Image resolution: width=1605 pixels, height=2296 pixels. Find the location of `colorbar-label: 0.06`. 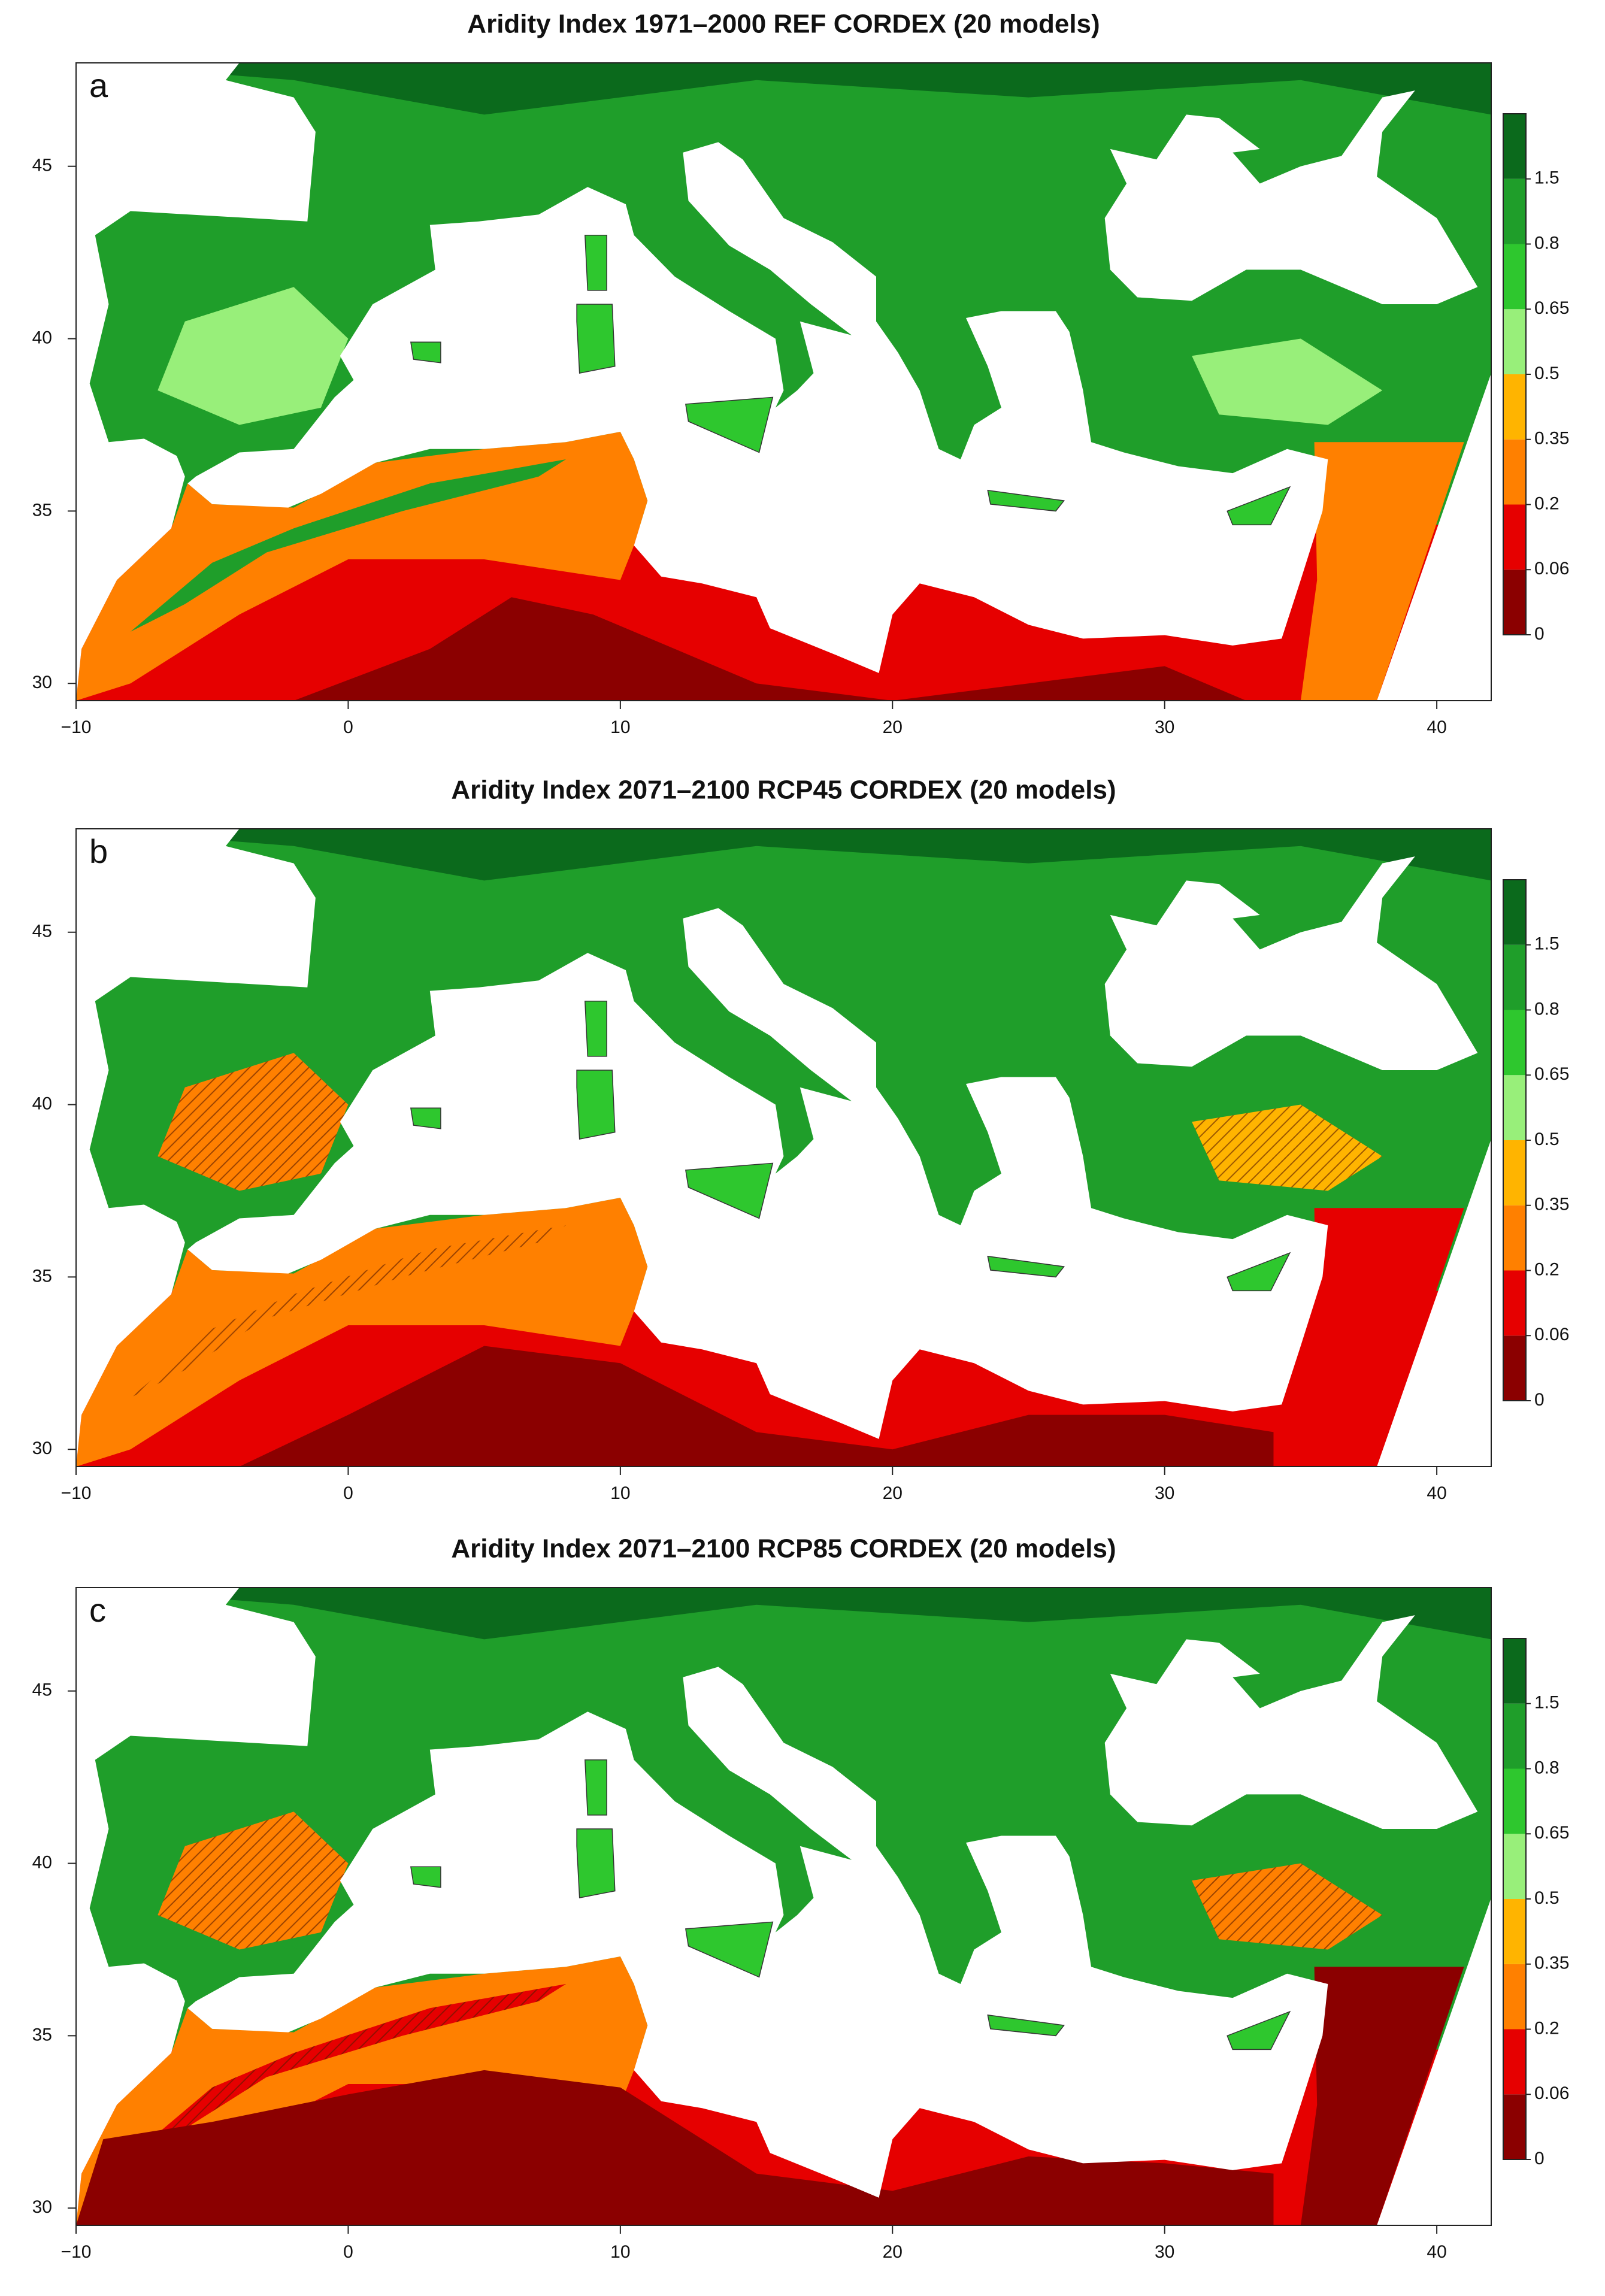

colorbar-label: 0.06 is located at coordinates (1551, 1334).